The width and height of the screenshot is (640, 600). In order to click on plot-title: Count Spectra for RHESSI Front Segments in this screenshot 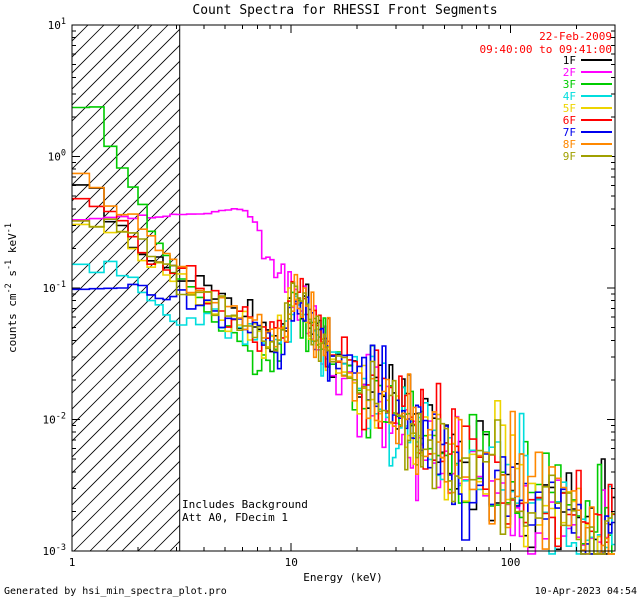, I will do `click(344, 10)`.